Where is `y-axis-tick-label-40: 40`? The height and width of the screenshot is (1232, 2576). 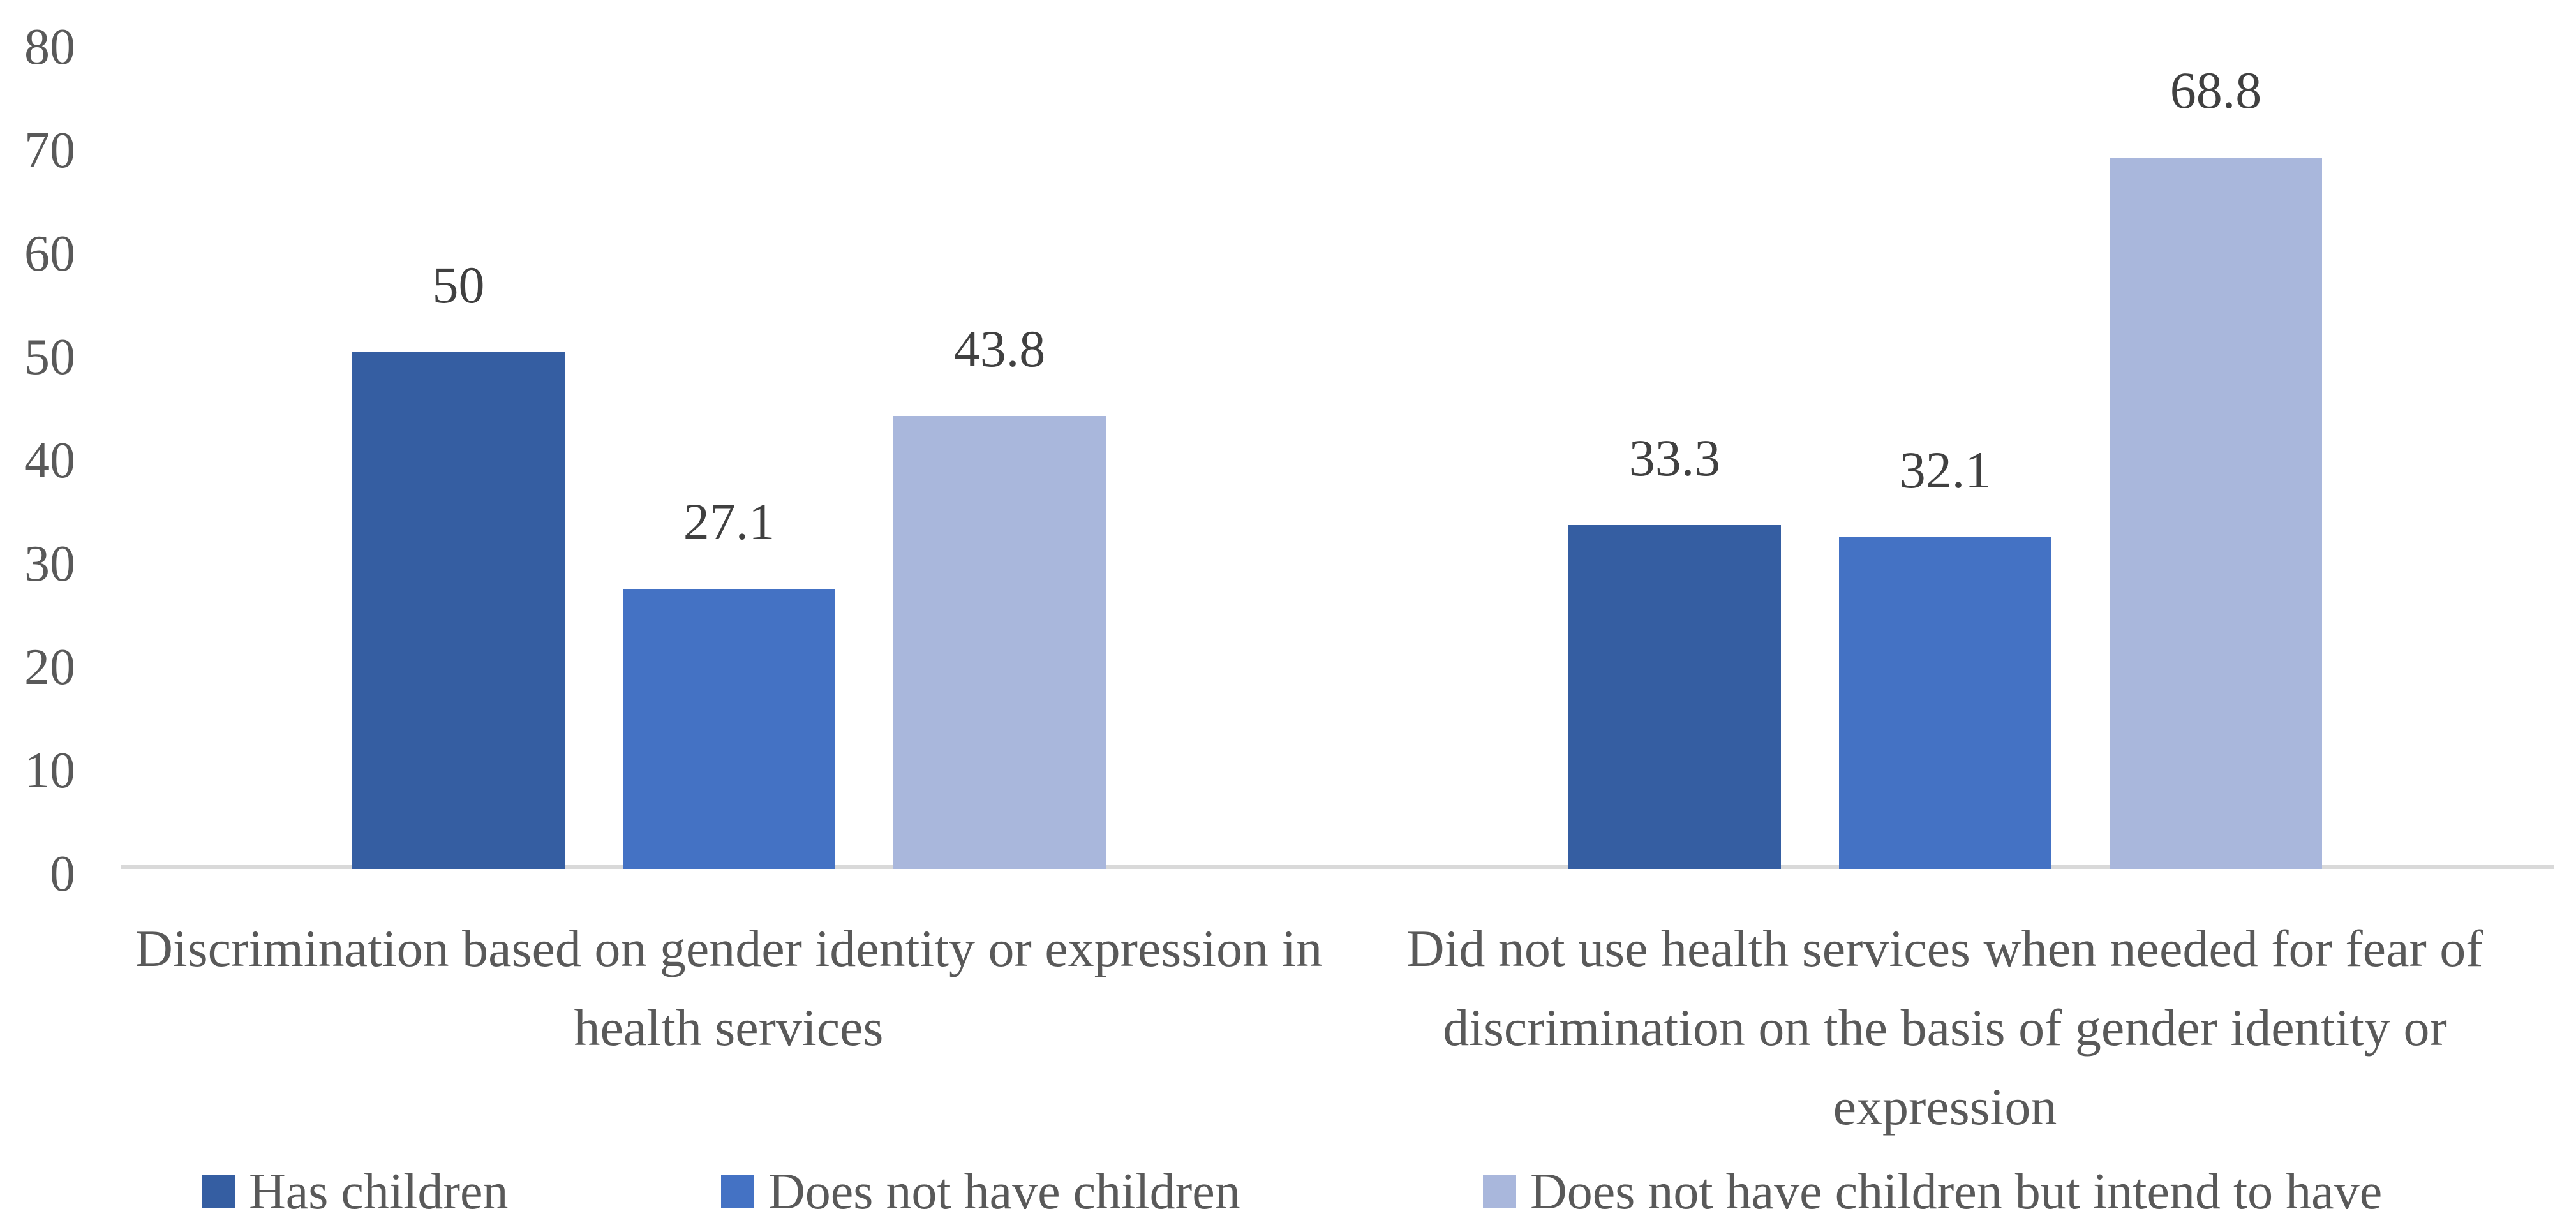
y-axis-tick-label-40: 40 is located at coordinates (49, 461).